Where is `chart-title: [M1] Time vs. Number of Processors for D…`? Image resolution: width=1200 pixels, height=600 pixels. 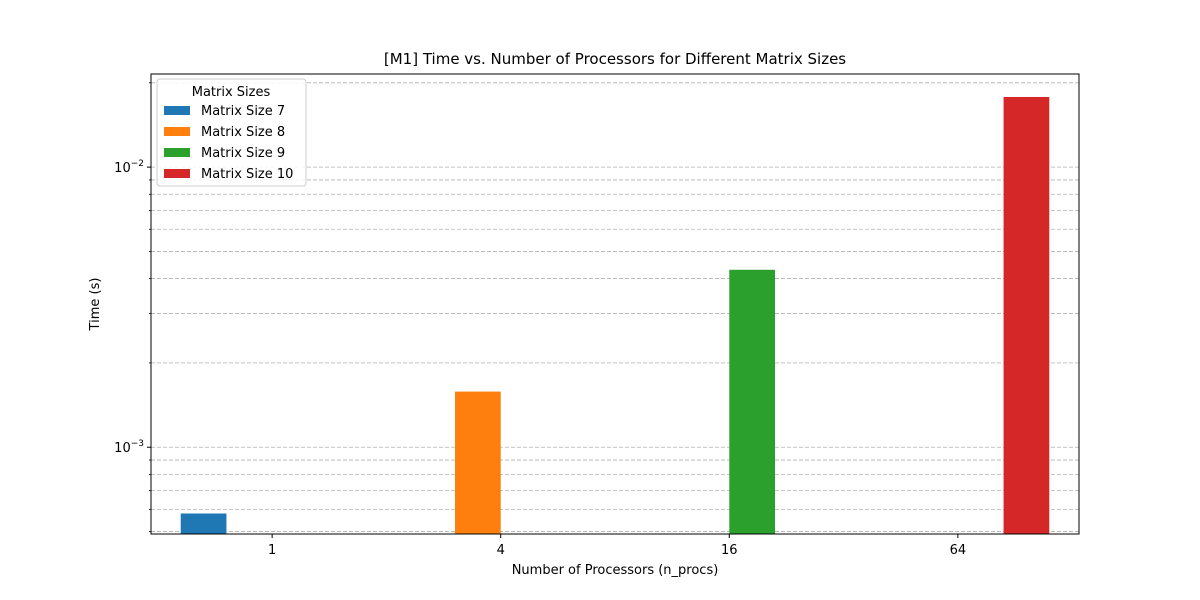
chart-title: [M1] Time vs. Number of Processors for D… is located at coordinates (615, 59).